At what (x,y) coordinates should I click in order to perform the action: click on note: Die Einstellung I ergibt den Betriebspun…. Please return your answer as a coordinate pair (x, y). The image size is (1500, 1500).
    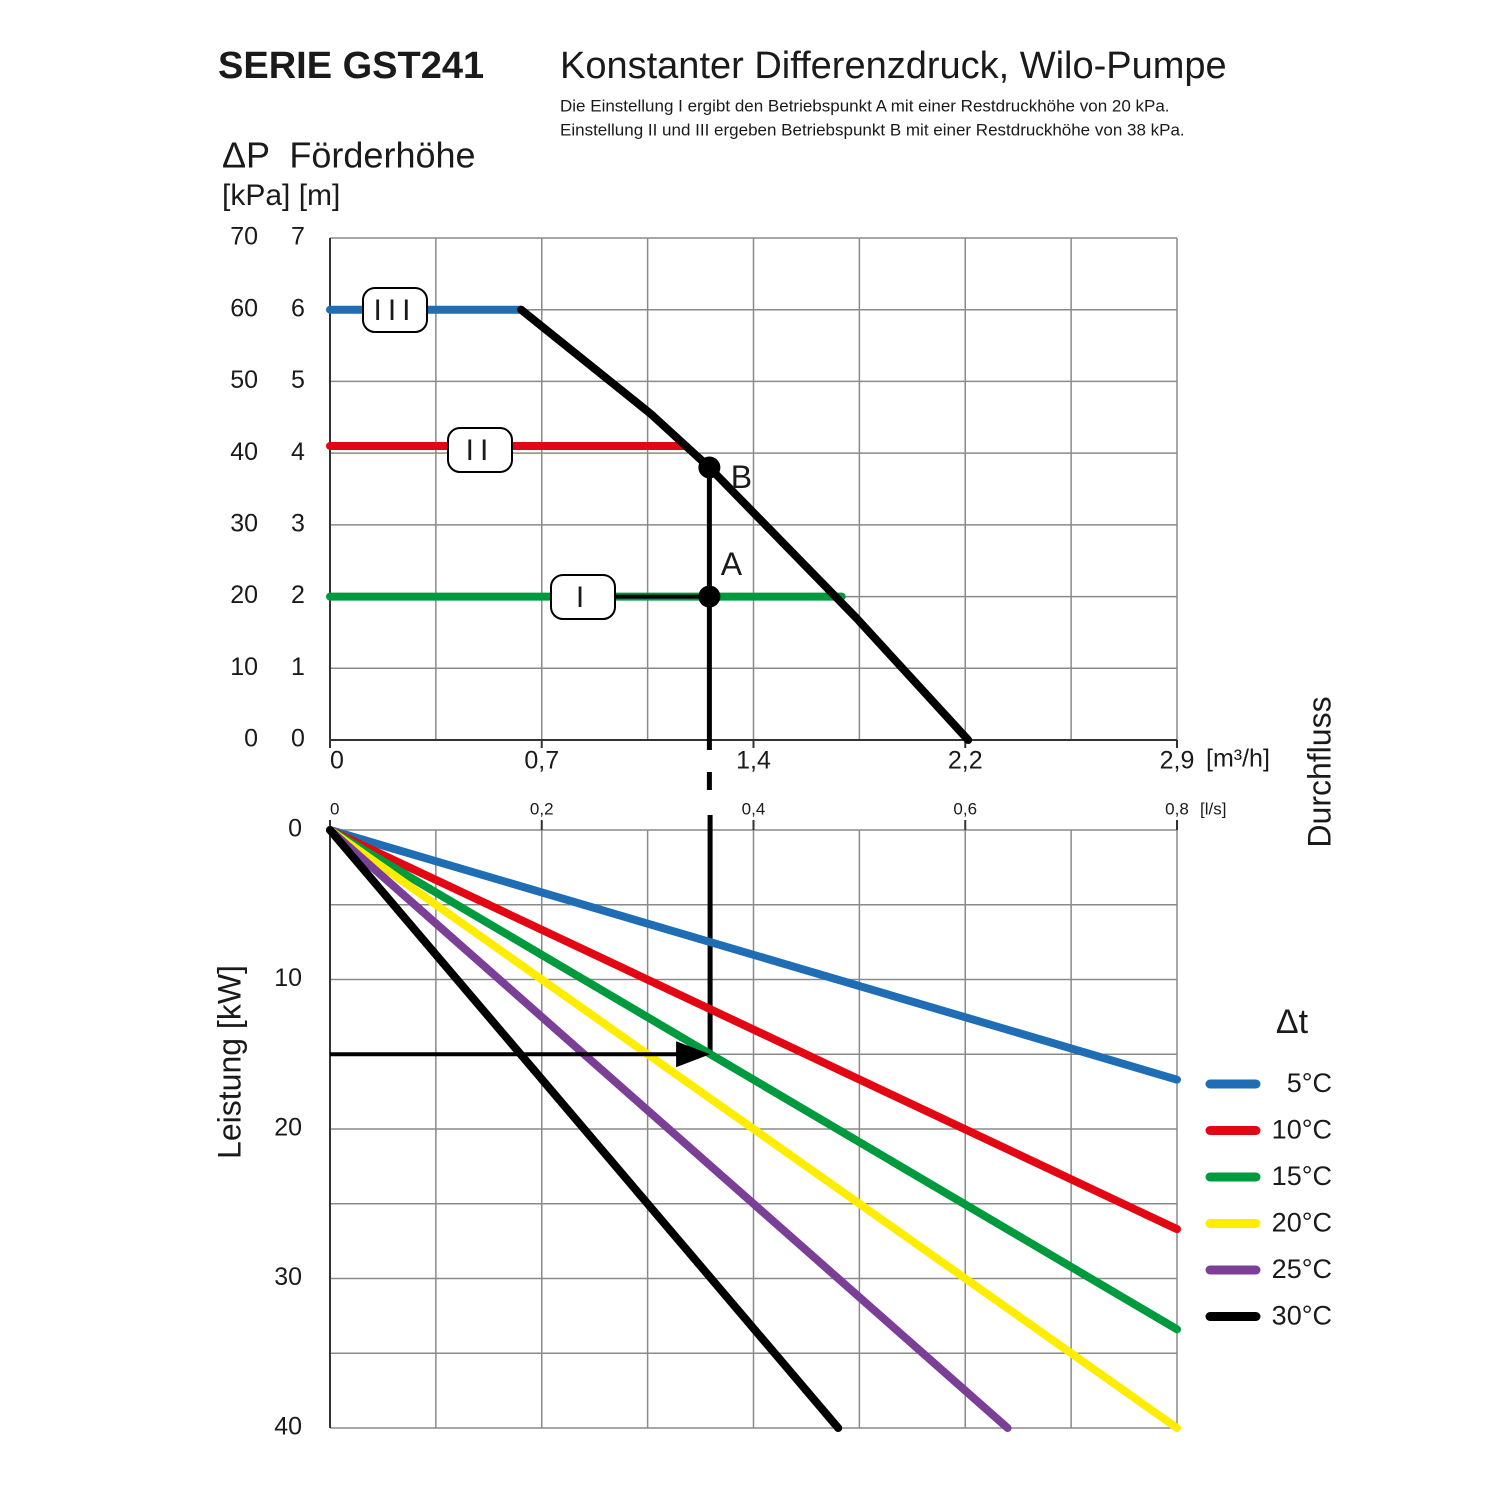
    Looking at the image, I should click on (865, 105).